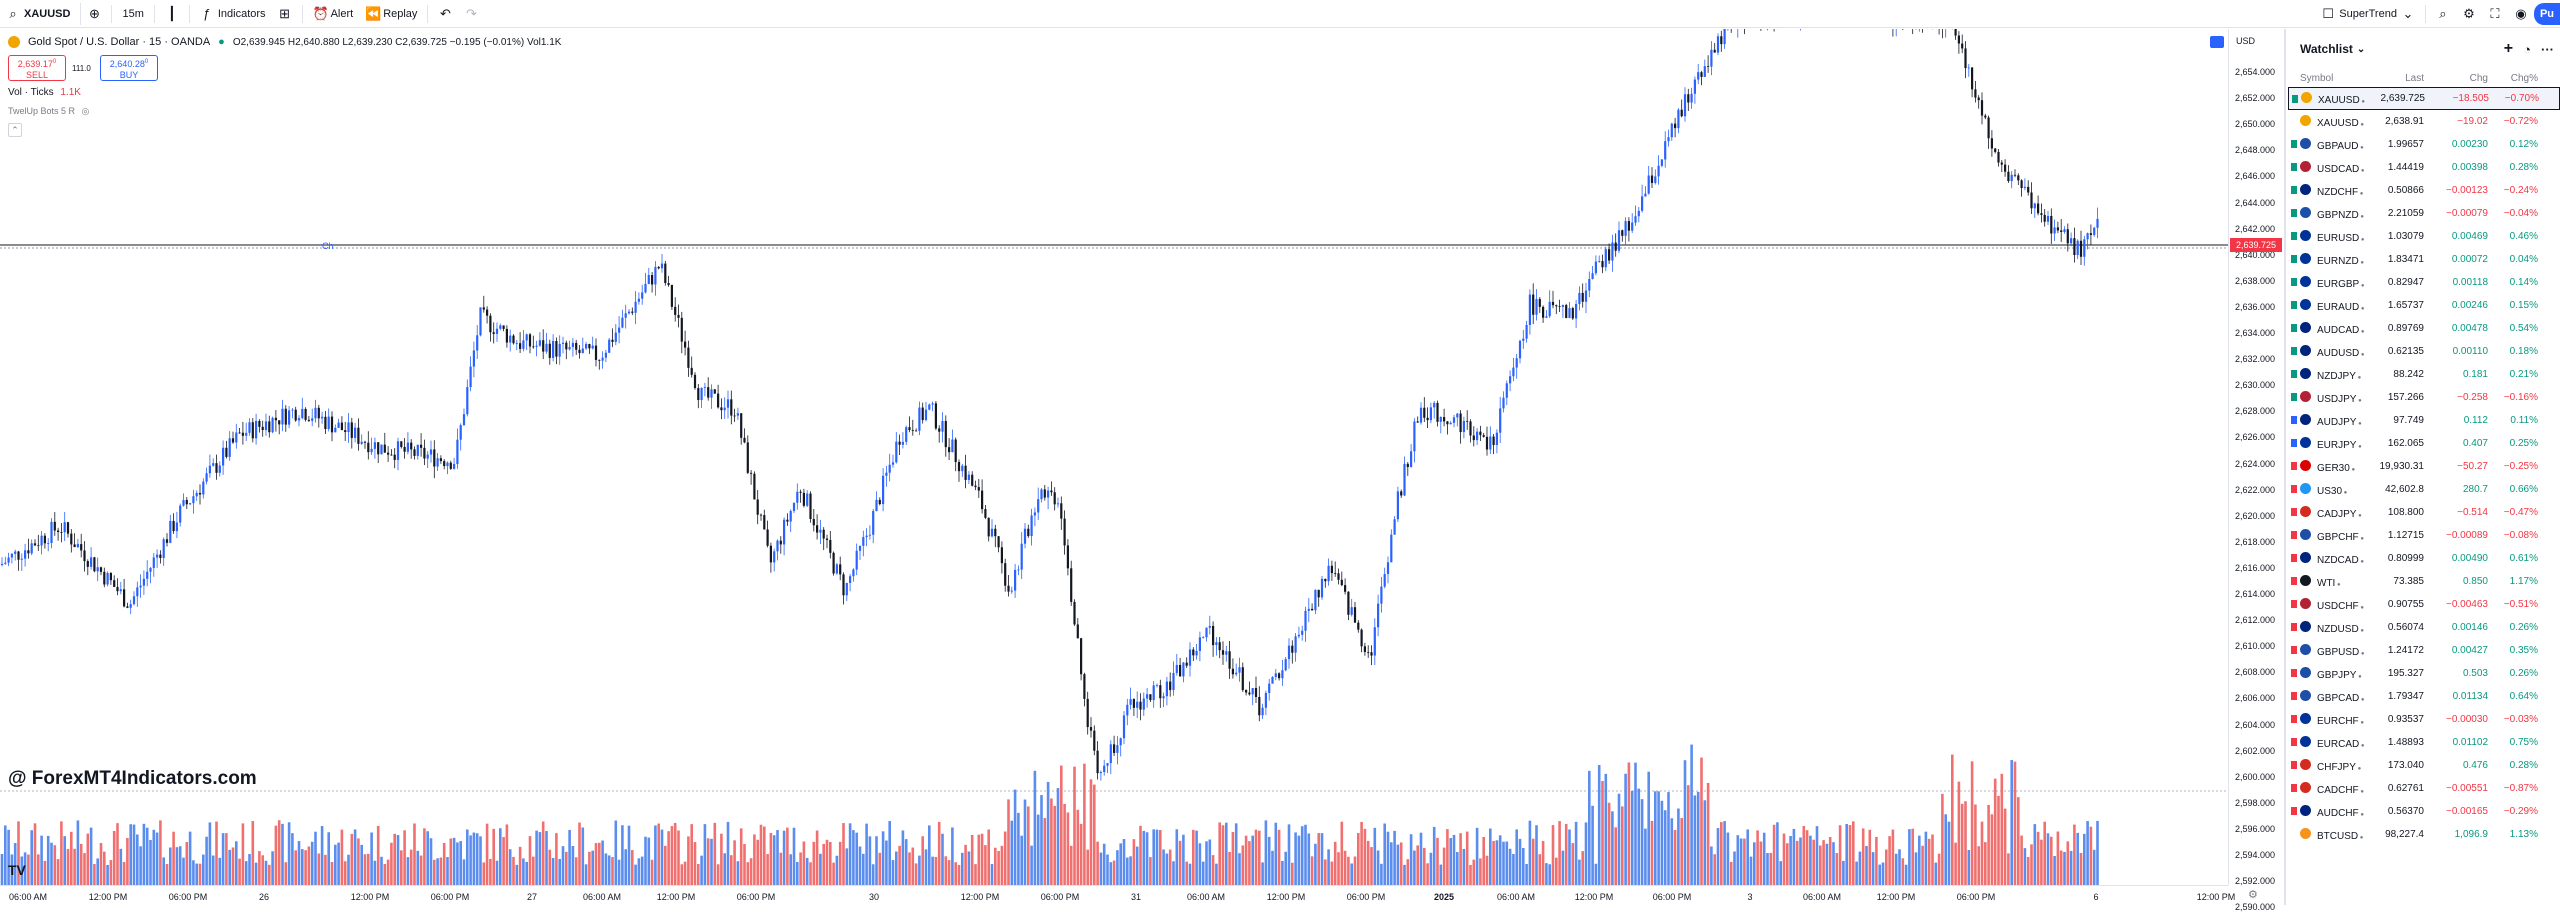 The image size is (2560, 912). Describe the element at coordinates (2285, 467) in the screenshot. I see `panel-divider` at that location.